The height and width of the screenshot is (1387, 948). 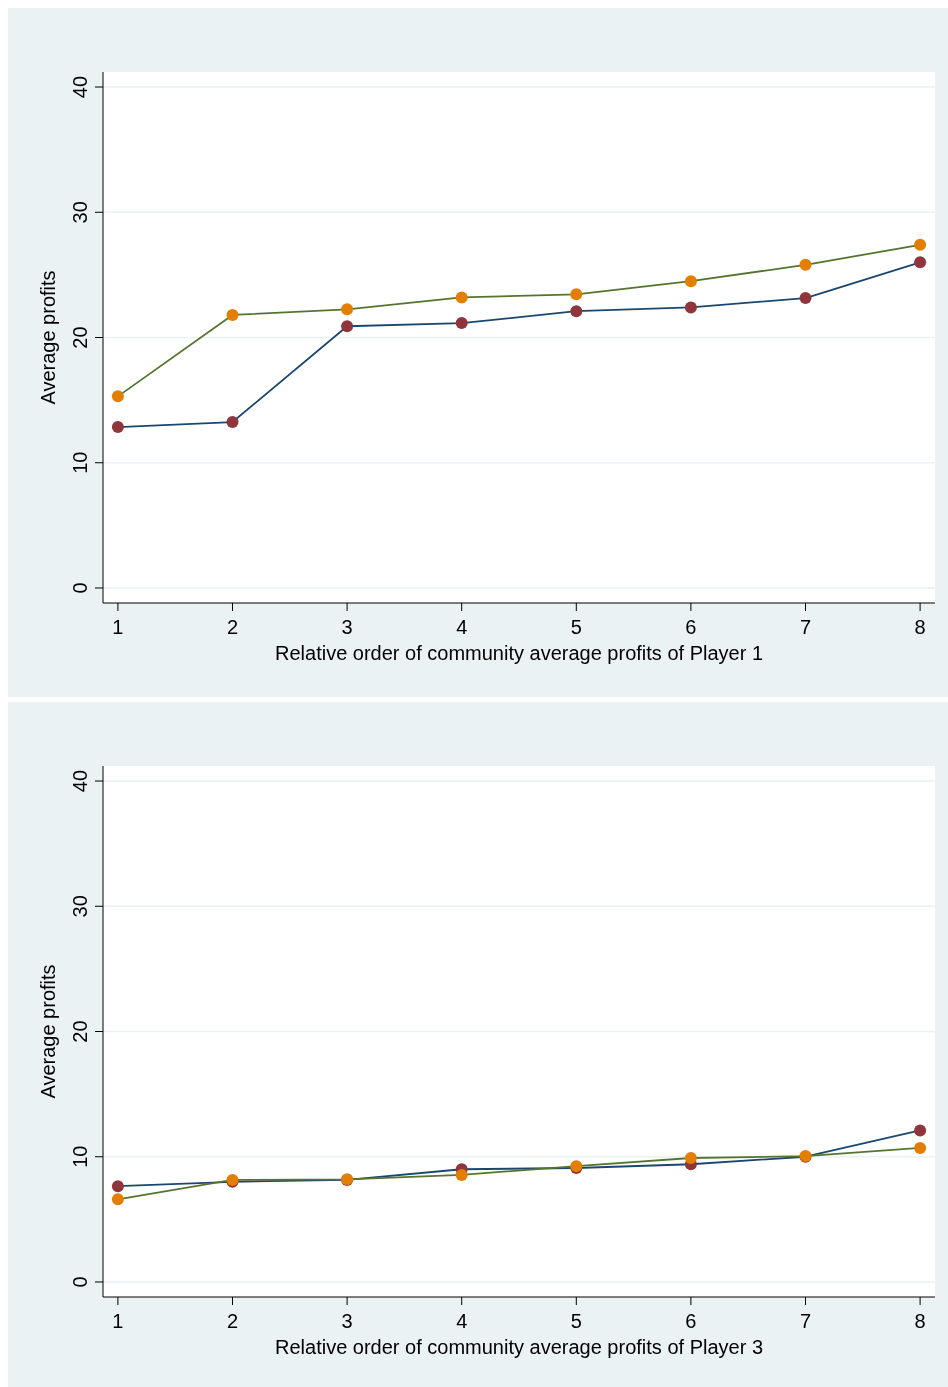 I want to click on x-axis-title: Relative order of community average profits of Player 3, so click(x=519, y=1347).